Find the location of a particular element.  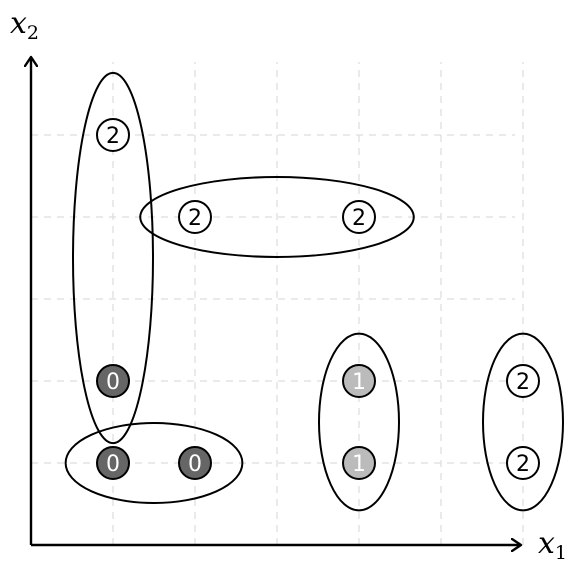

x-axis-symbol: x is located at coordinates (546, 543).